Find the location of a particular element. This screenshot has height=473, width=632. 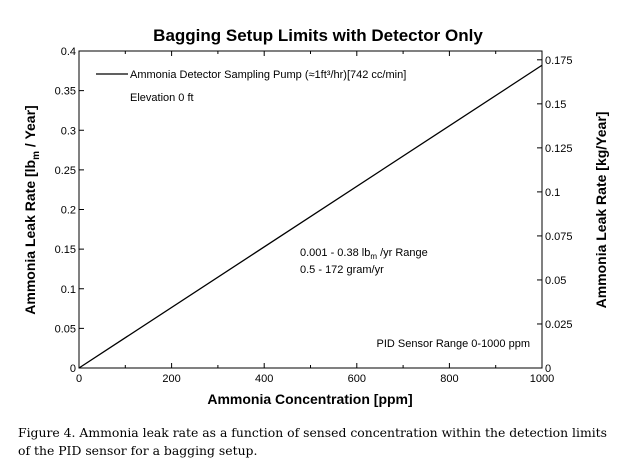

y-left-axis-label: Ammonia Leak Rate [lbm / Year] is located at coordinates (32, 209).